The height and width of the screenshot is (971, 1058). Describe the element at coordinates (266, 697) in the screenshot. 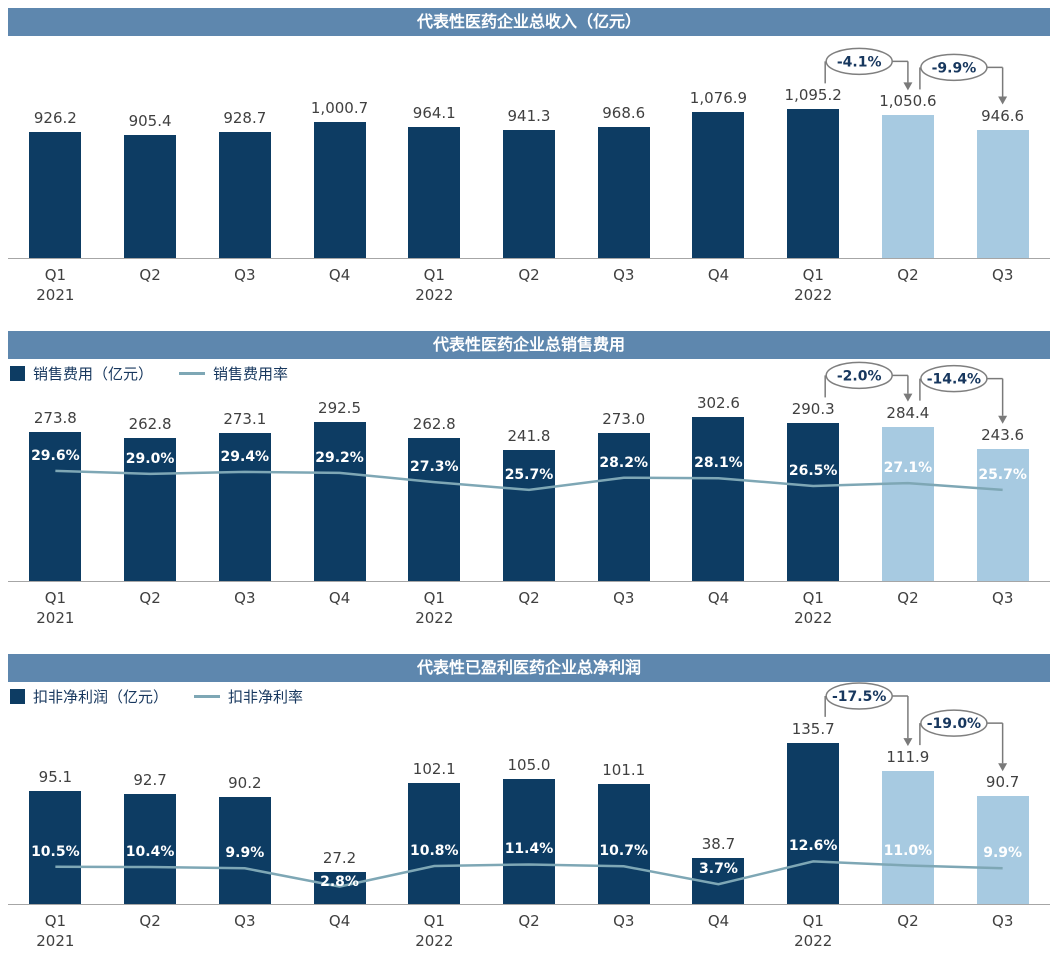

I see `legend-label: 扣非净利率` at that location.